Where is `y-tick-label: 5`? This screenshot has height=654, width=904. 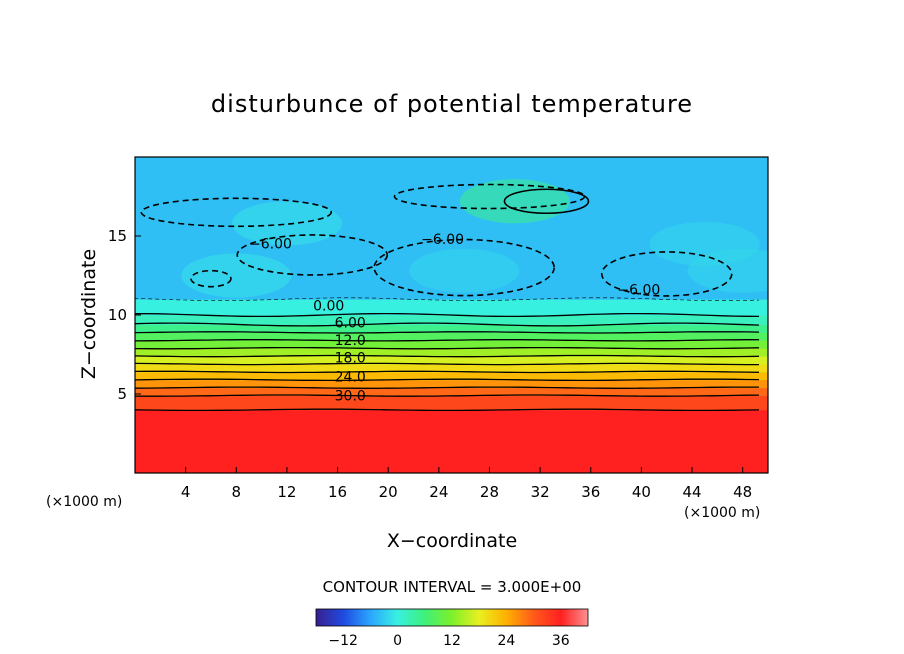
y-tick-label: 5 is located at coordinates (122, 394).